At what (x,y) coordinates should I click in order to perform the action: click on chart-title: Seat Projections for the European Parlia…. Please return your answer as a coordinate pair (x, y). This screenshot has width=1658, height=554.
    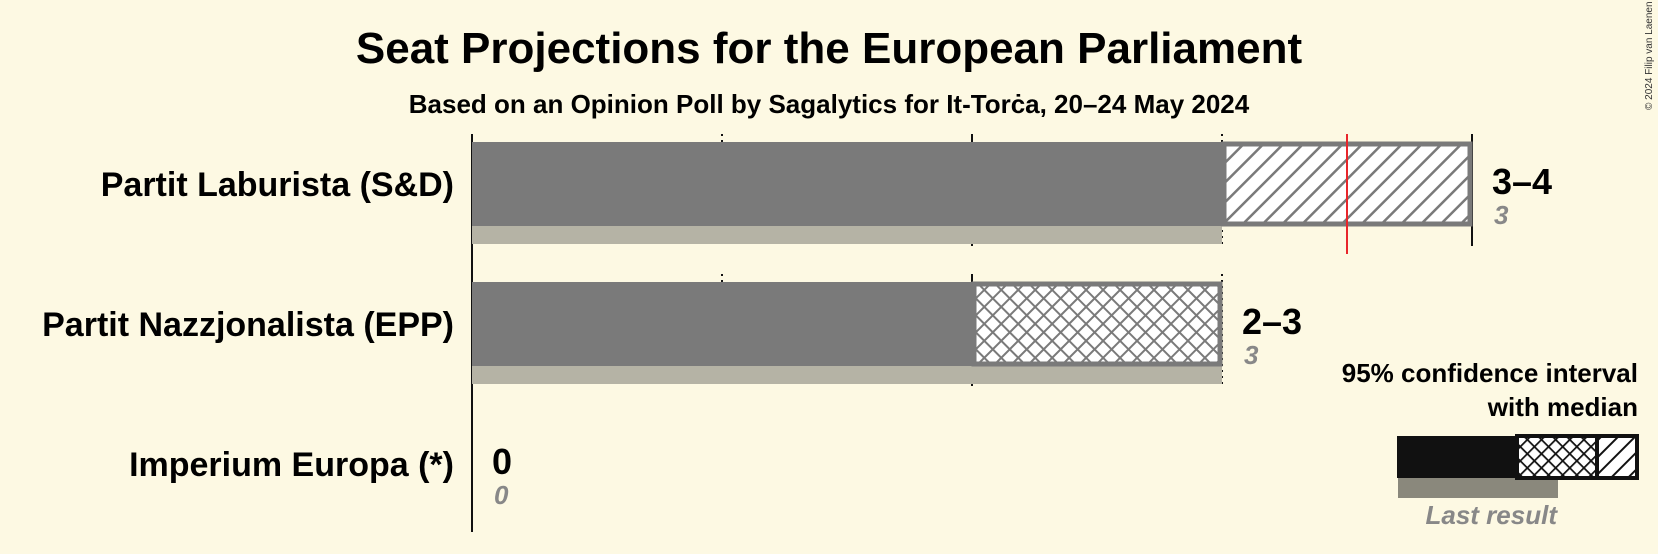
    Looking at the image, I should click on (829, 48).